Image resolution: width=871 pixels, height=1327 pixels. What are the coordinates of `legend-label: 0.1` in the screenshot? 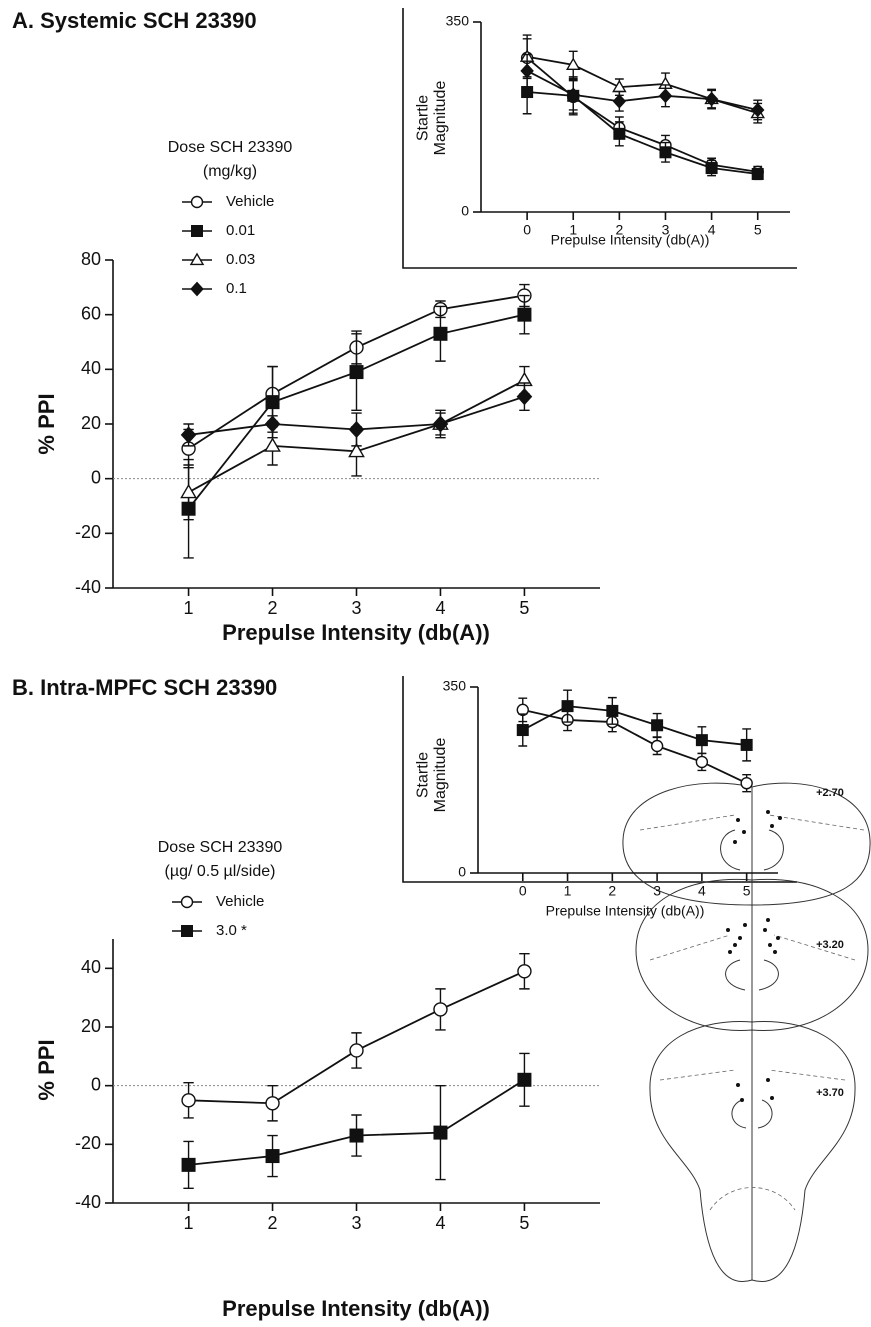 It's located at (236, 288).